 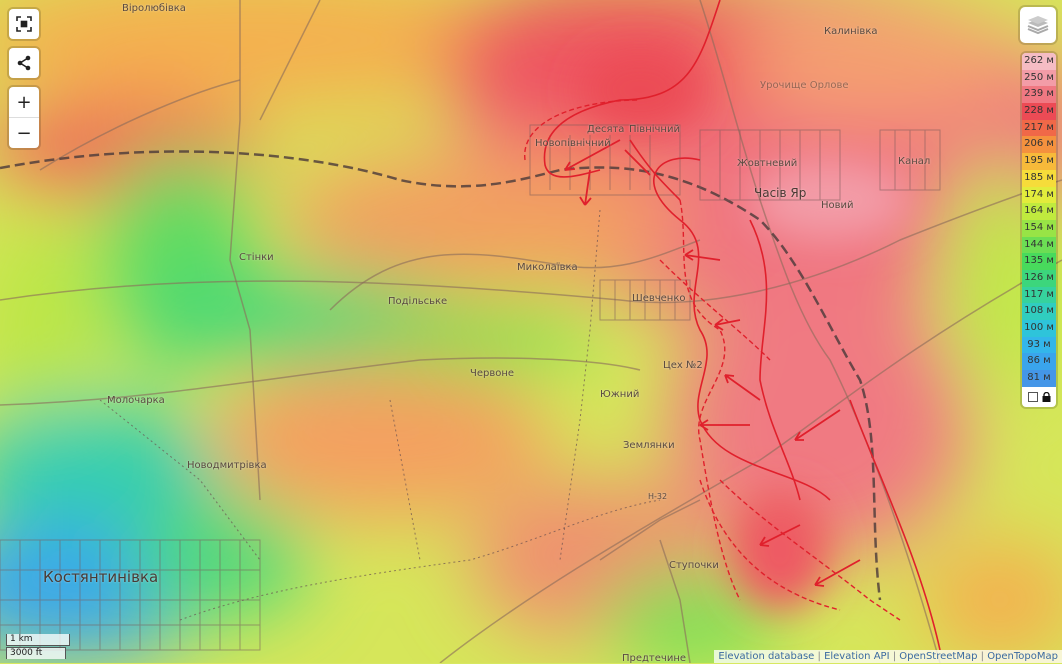 I want to click on zoom-out-button: −, so click(x=24, y=132).